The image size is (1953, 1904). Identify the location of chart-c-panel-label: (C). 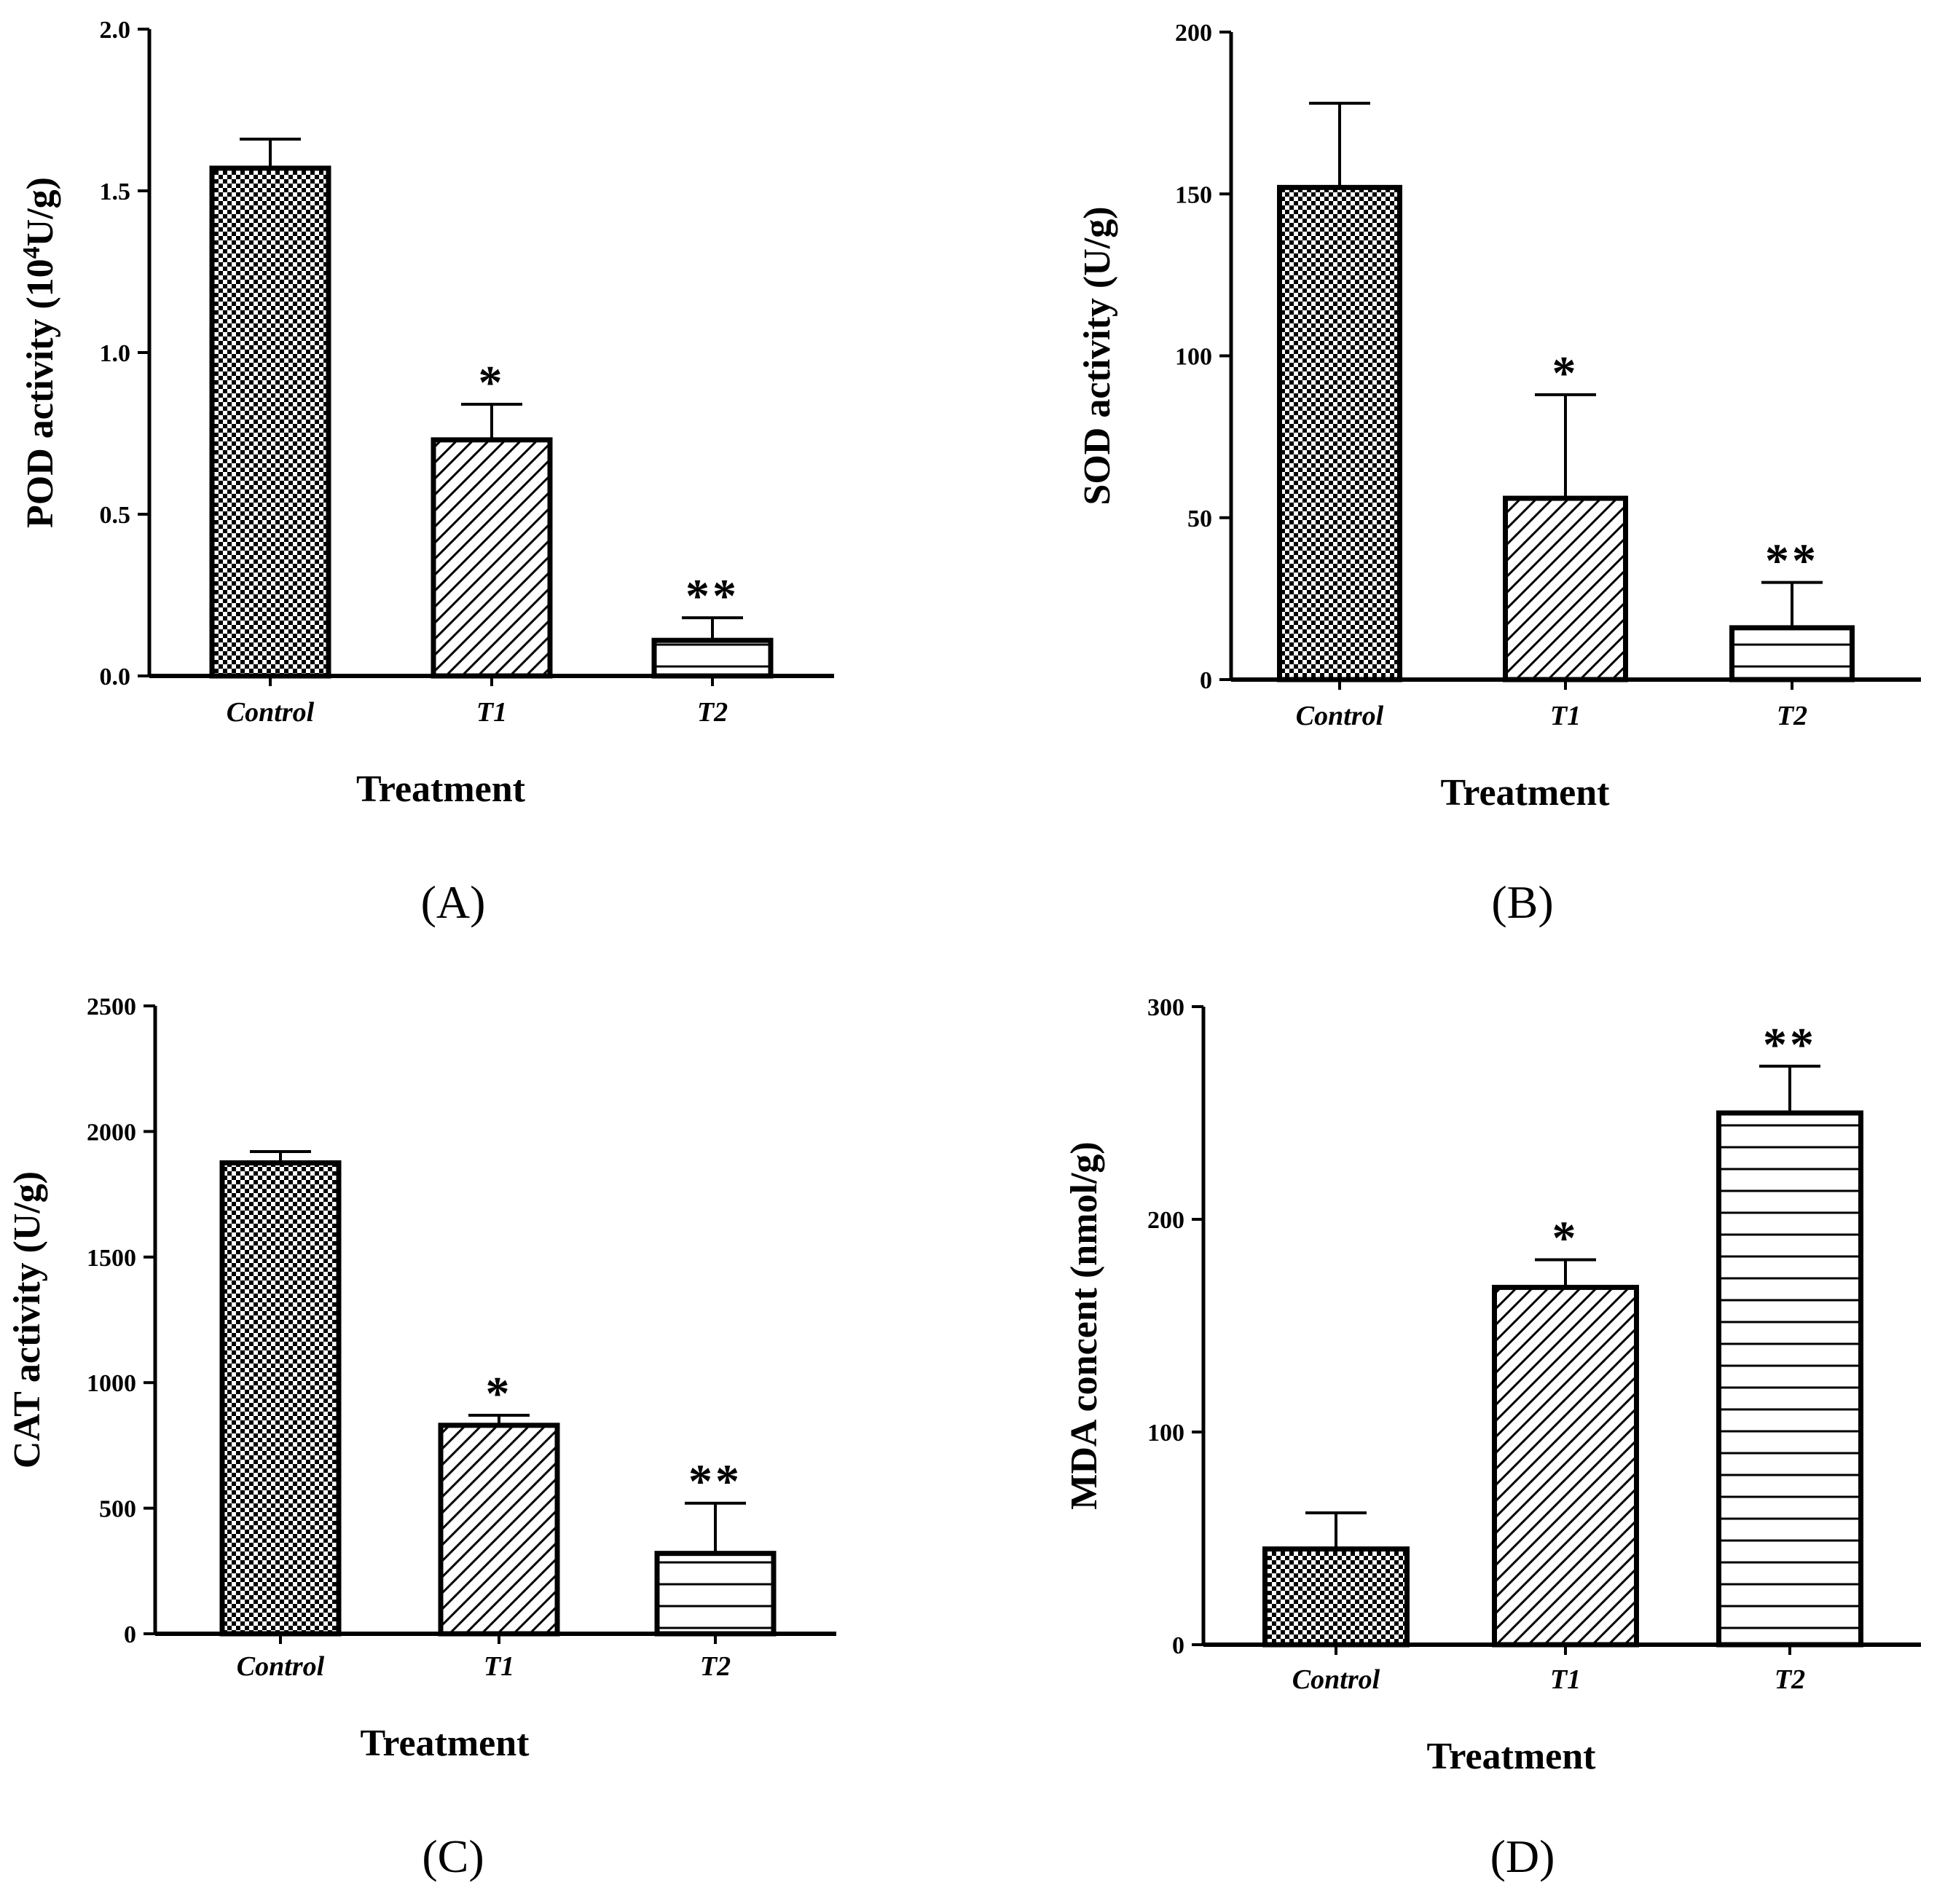
(453, 1856).